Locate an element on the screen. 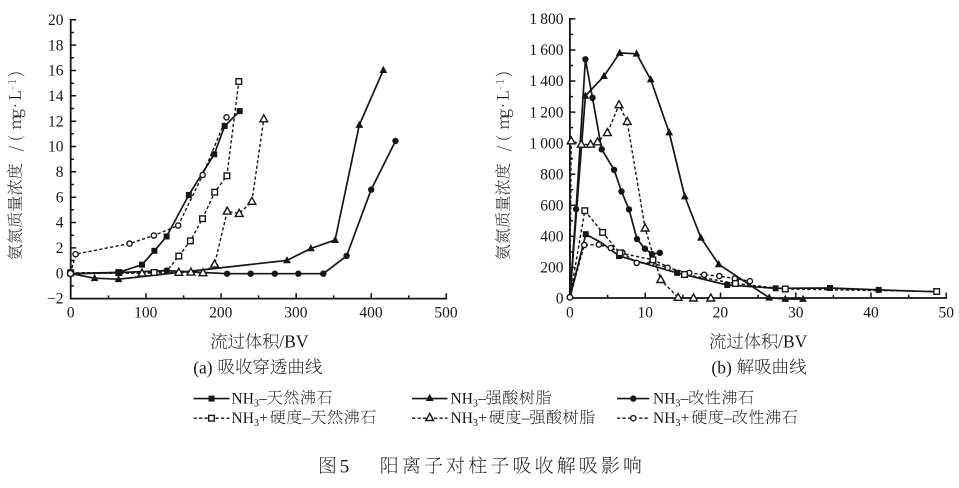  svg-text: −2 is located at coordinates (55, 299).